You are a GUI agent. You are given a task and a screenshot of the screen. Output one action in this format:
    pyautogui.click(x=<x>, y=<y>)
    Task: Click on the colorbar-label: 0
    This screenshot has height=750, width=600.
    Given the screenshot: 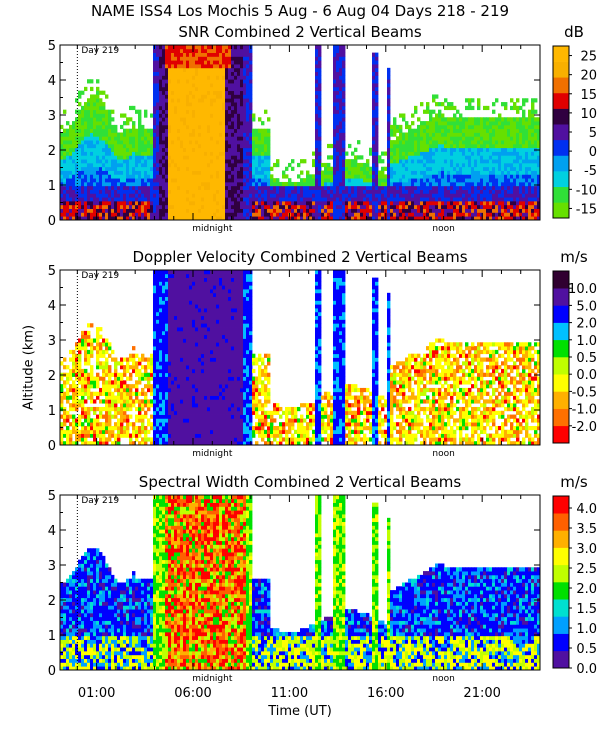 What is the action you would take?
    pyautogui.click(x=593, y=152)
    